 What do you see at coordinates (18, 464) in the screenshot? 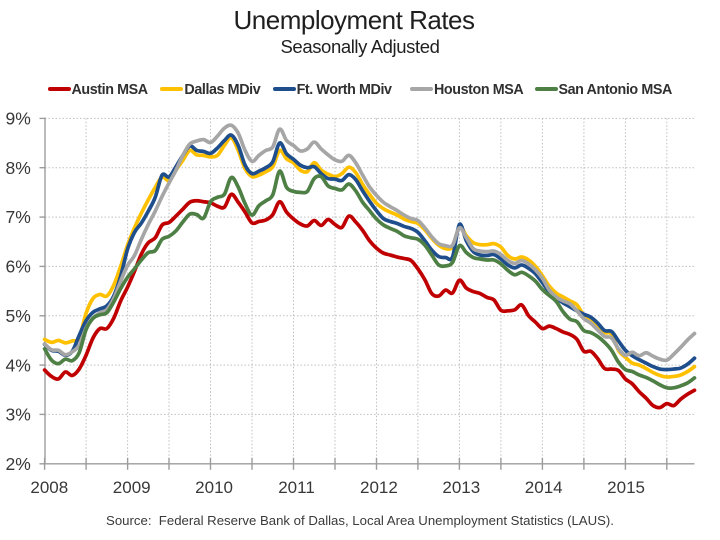
I see `svg-text: 2%` at bounding box center [18, 464].